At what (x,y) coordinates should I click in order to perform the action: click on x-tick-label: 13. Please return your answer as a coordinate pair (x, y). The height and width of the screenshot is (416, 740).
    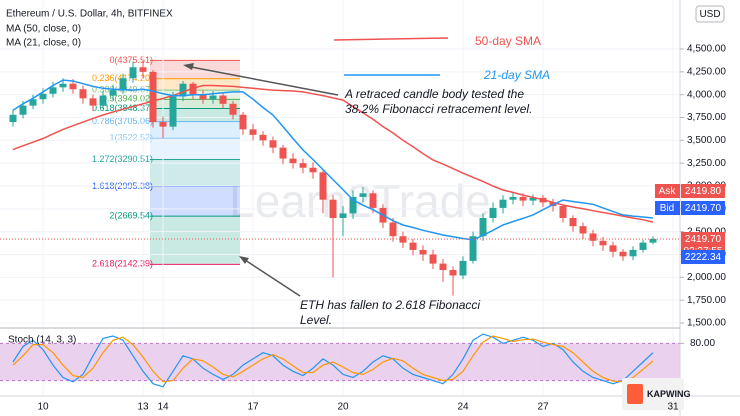
    Looking at the image, I should click on (143, 407).